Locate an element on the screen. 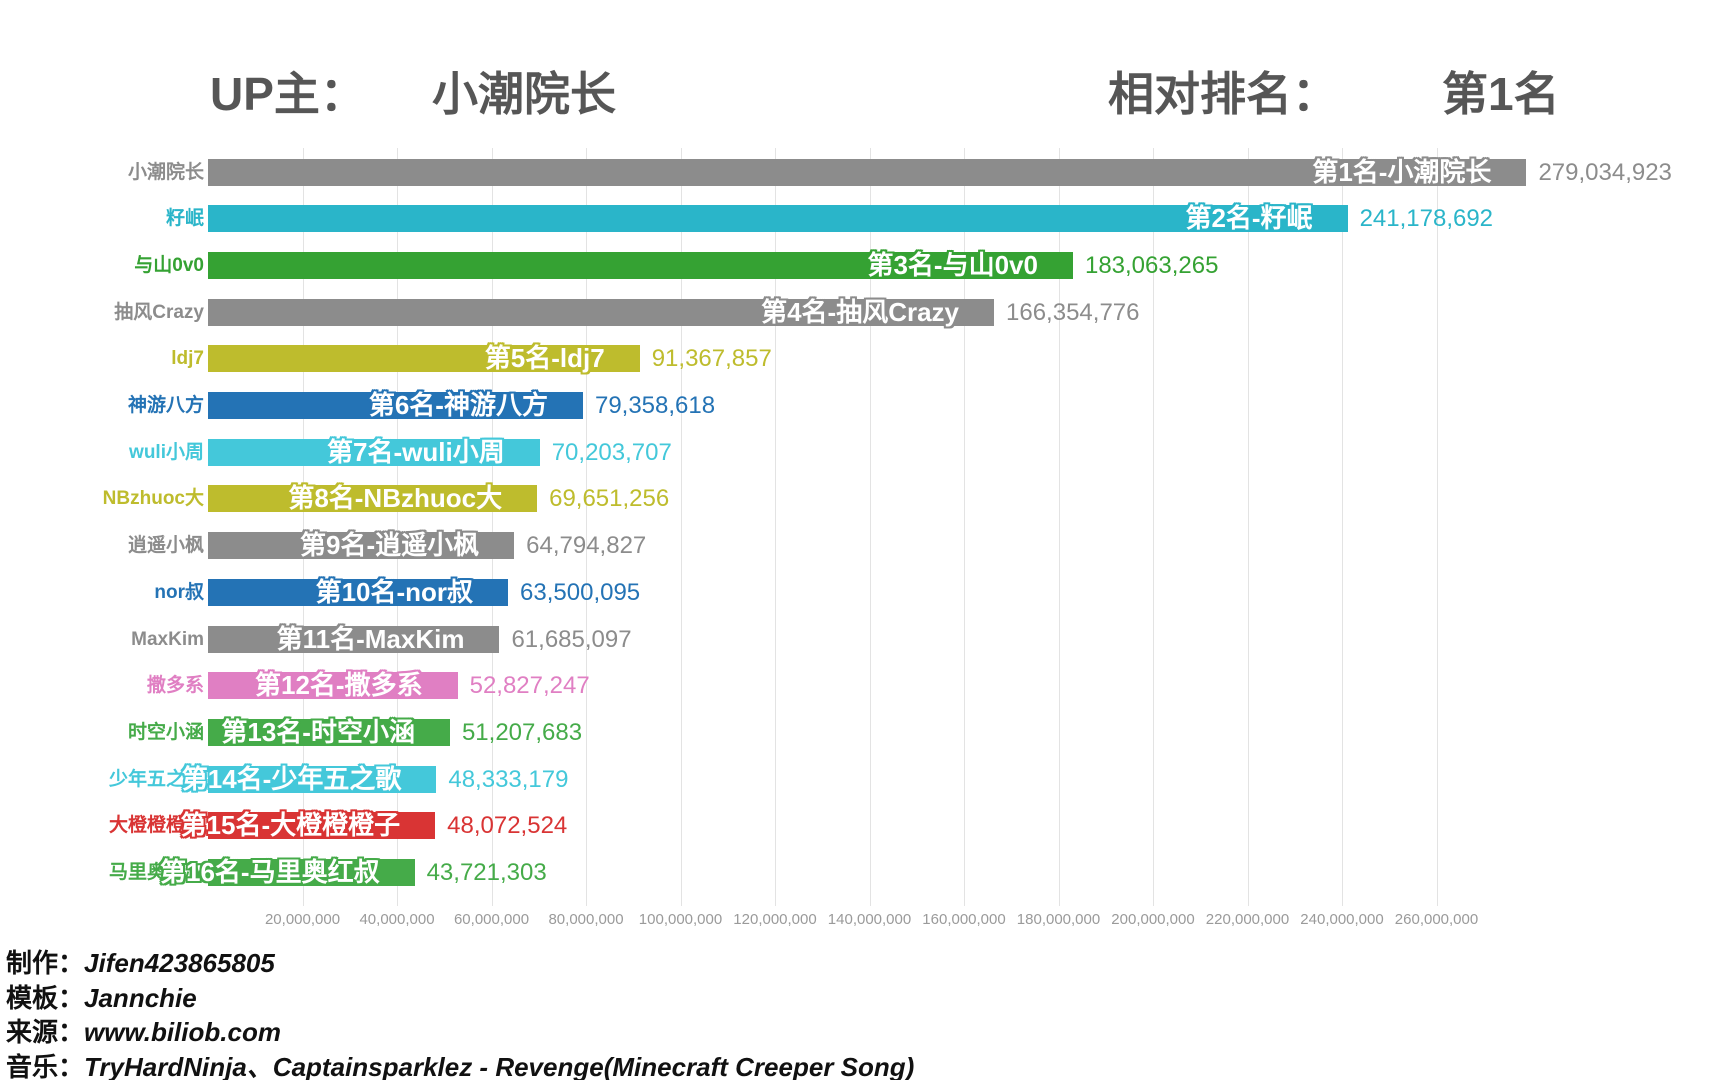  bar-category-label: ldj7 is located at coordinates (187, 359).